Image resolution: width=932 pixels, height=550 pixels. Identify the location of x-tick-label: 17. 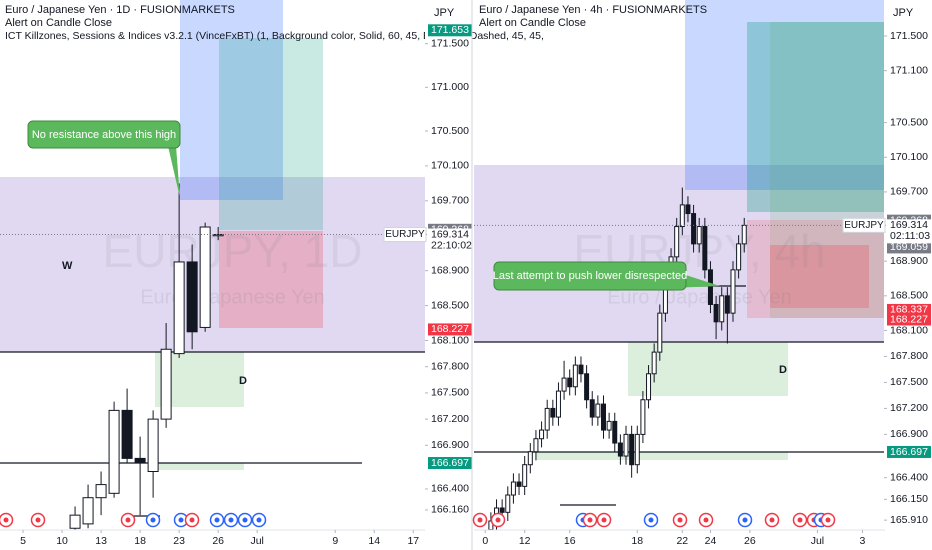
(413, 541).